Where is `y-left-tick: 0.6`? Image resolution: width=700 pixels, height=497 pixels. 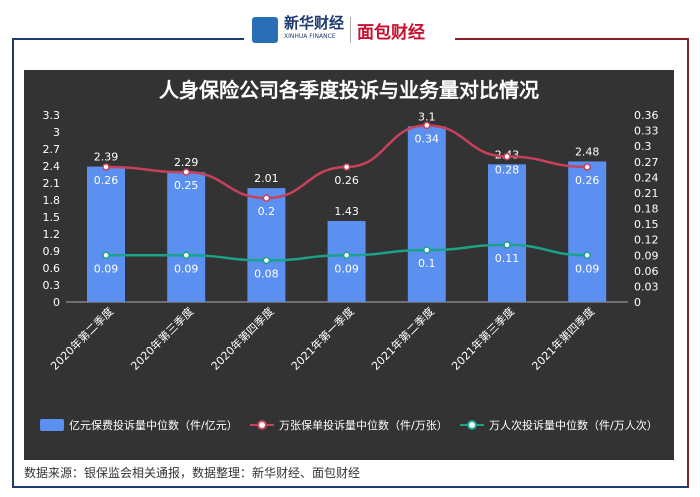 y-left-tick: 0.6 is located at coordinates (52, 268).